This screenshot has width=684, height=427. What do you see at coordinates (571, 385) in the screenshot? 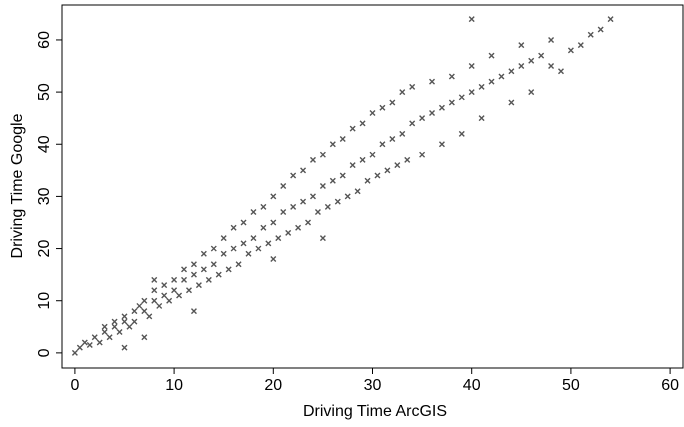
I see `x-tick-label: 50` at bounding box center [571, 385].